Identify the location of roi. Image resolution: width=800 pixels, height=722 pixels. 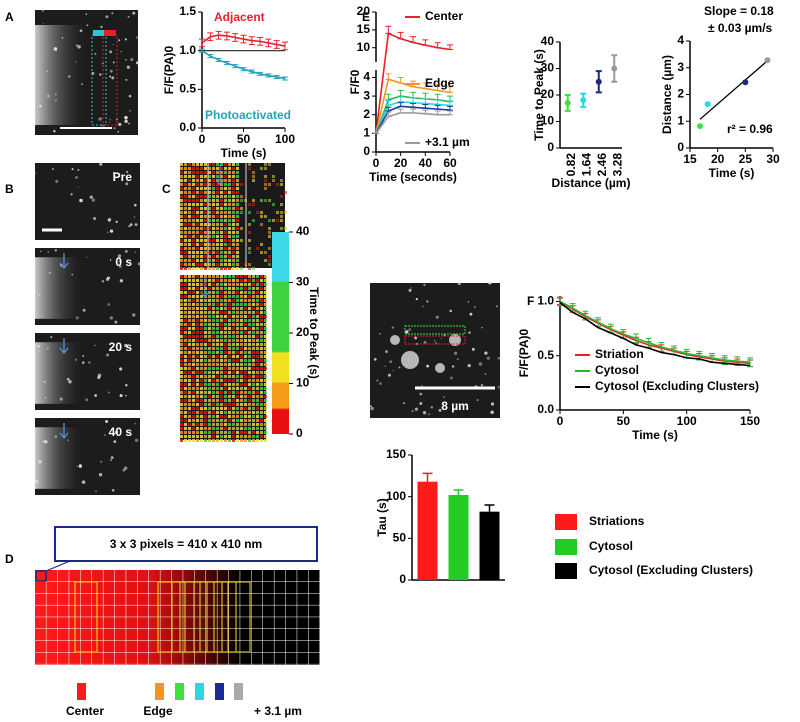
(435, 330).